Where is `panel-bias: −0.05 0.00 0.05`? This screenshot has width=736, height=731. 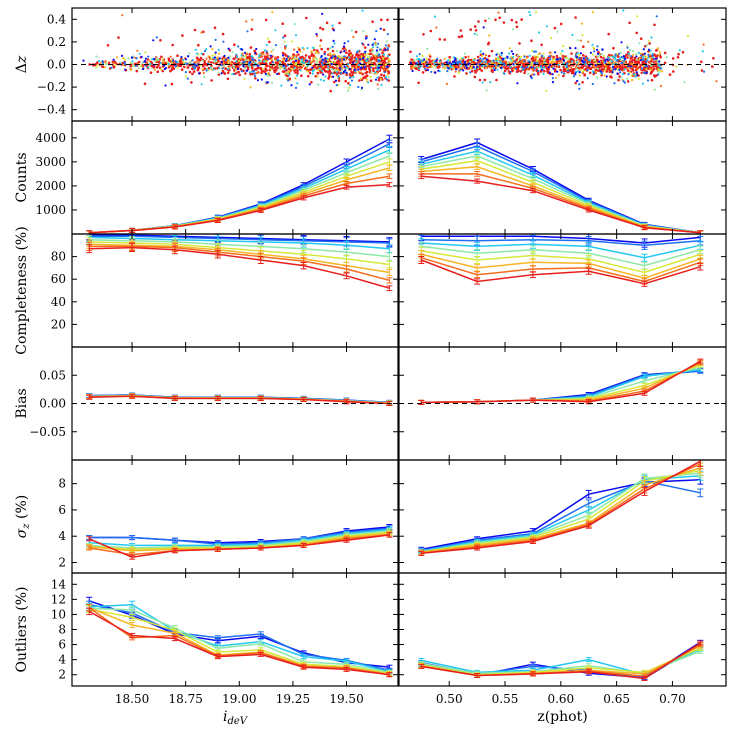 panel-bias: −0.05 0.00 0.05 is located at coordinates (378, 403).